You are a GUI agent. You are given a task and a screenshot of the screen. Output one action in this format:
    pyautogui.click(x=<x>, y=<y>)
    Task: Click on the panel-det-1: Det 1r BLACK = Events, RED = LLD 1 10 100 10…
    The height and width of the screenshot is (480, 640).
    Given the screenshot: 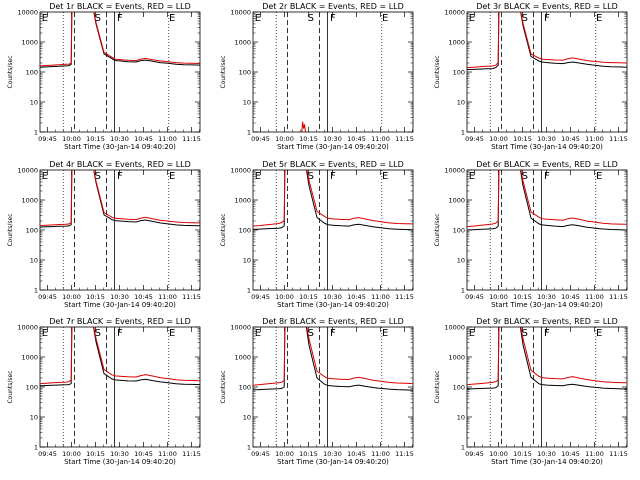 What is the action you would take?
    pyautogui.click(x=104, y=76)
    